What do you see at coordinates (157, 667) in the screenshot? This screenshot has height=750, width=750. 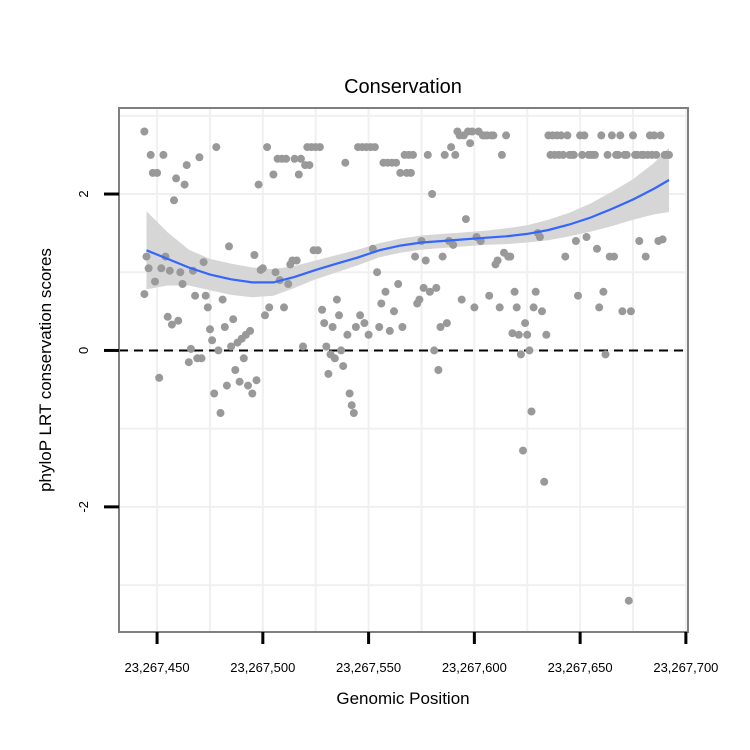 I see `x-tick-label: 23,267,450` at bounding box center [157, 667].